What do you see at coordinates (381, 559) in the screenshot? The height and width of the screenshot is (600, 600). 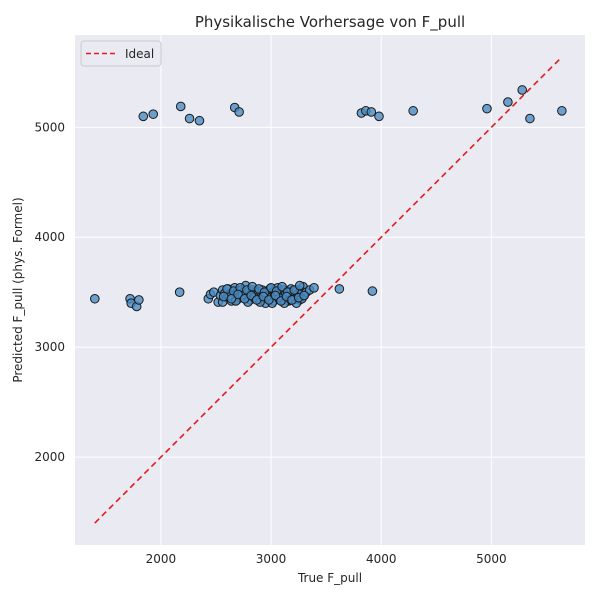 I see `x-tick-label: 4000` at bounding box center [381, 559].